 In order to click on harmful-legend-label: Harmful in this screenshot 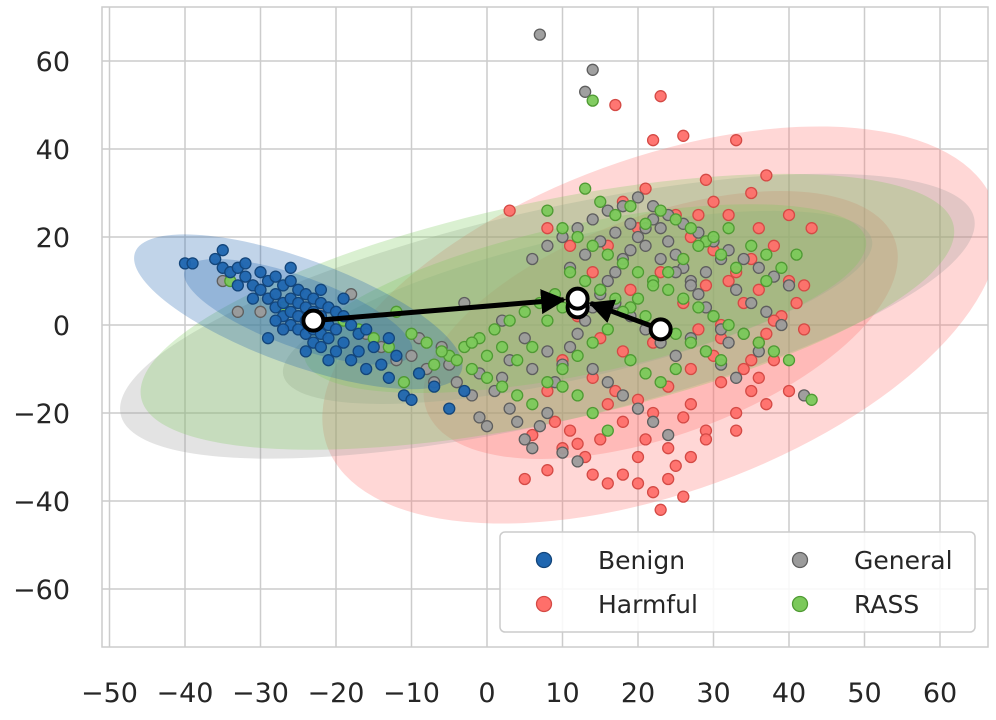, I will do `click(648, 604)`.